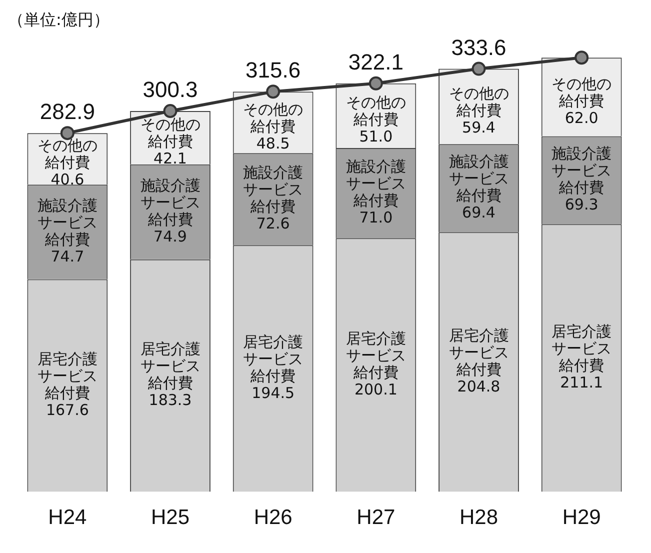 Image resolution: width=651 pixels, height=553 pixels. I want to click on x-tick-label: H26, so click(273, 518).